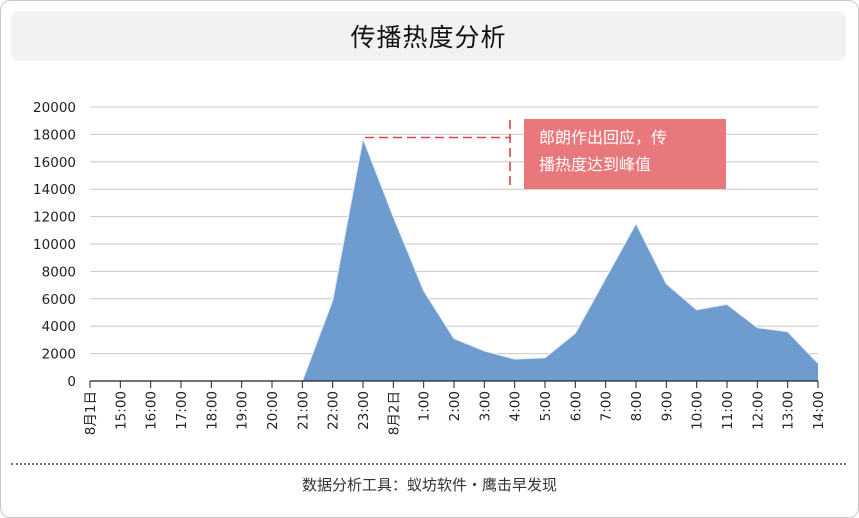 The height and width of the screenshot is (518, 859). What do you see at coordinates (425, 406) in the screenshot?
I see `x-tick-label: 1:00` at bounding box center [425, 406].